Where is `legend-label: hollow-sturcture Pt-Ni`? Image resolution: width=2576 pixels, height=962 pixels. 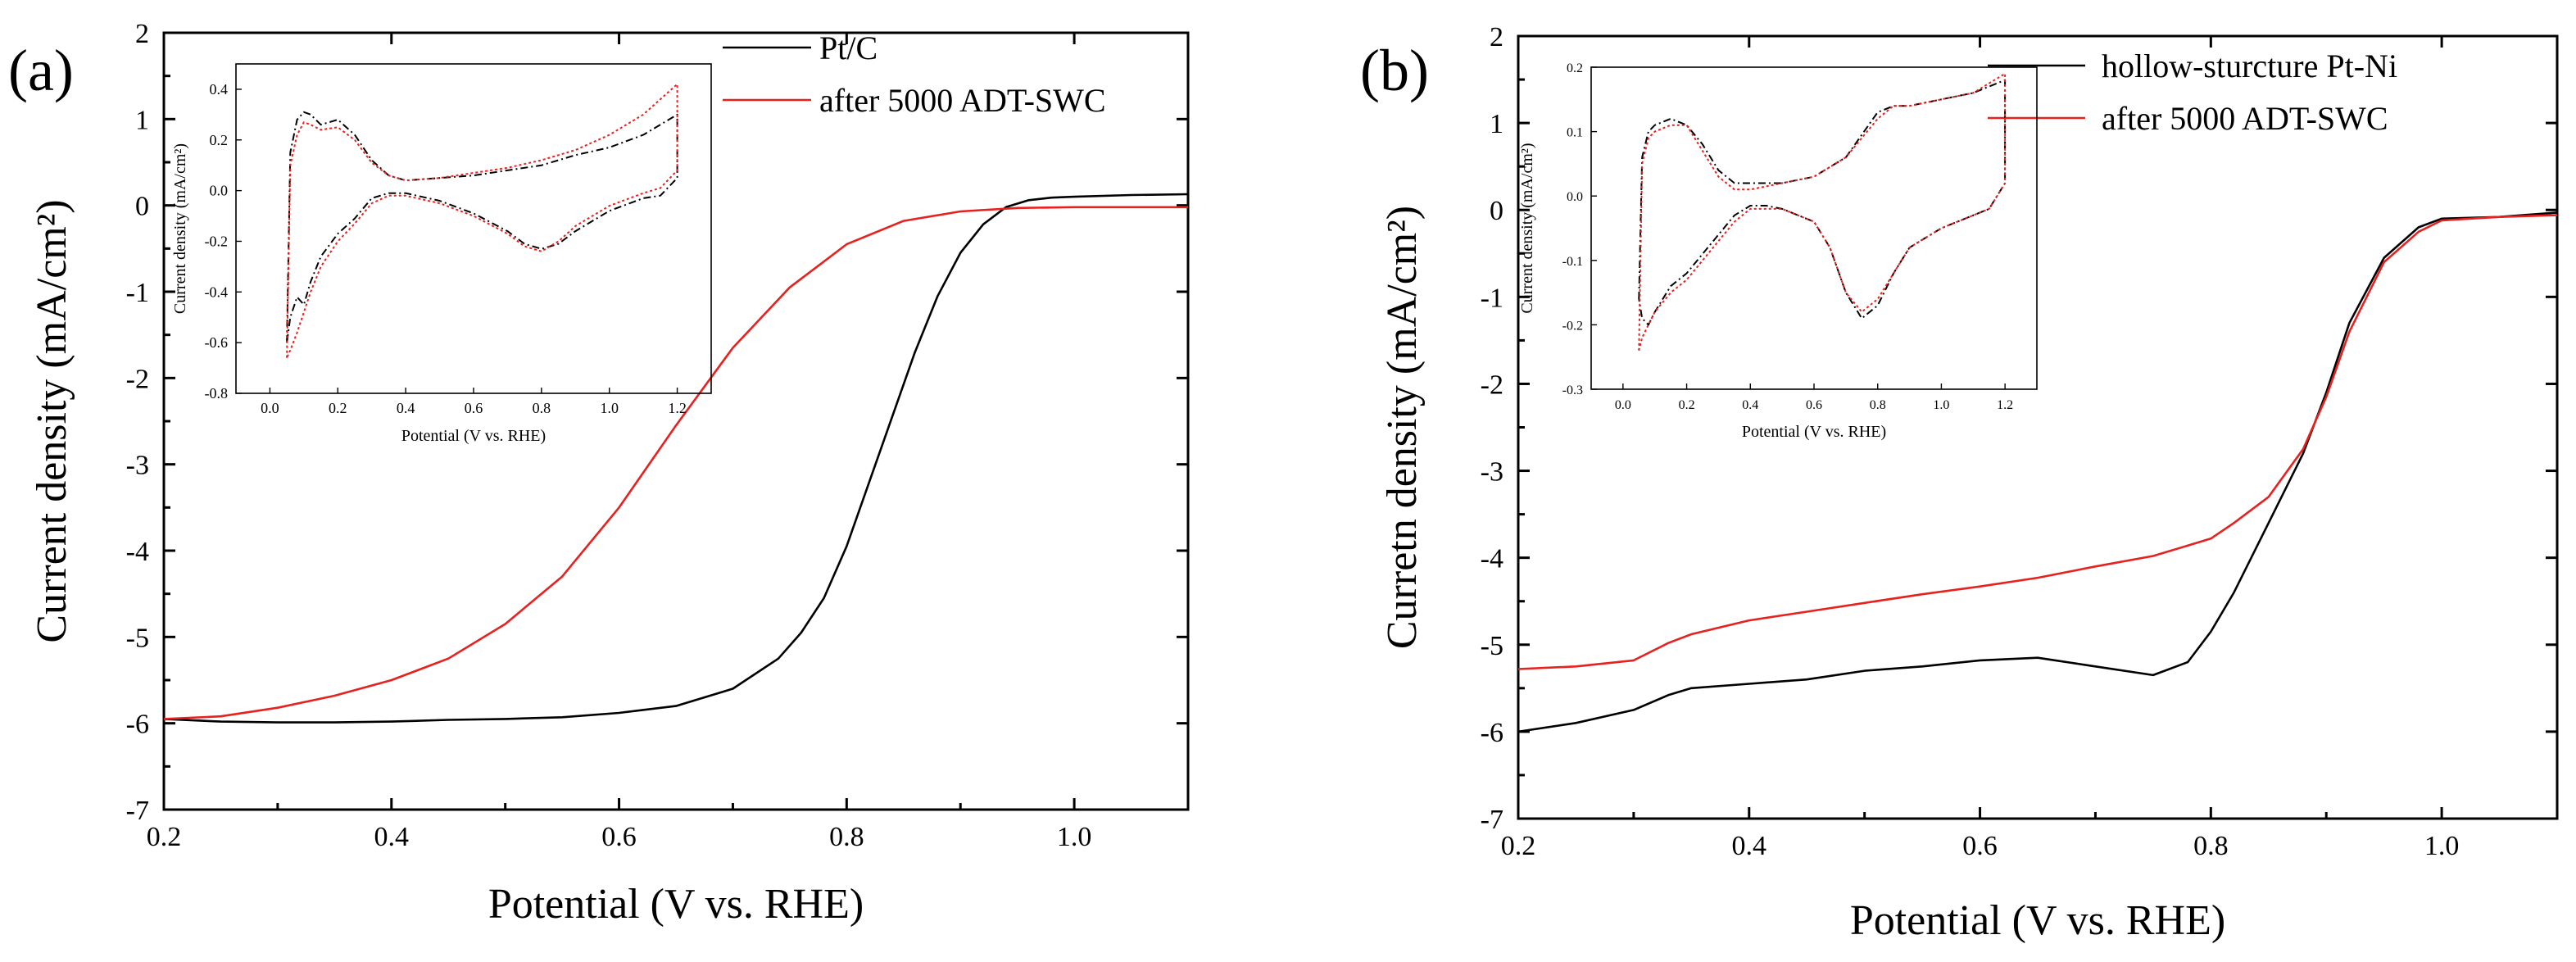 legend-label: hollow-sturcture Pt-Ni is located at coordinates (2249, 66).